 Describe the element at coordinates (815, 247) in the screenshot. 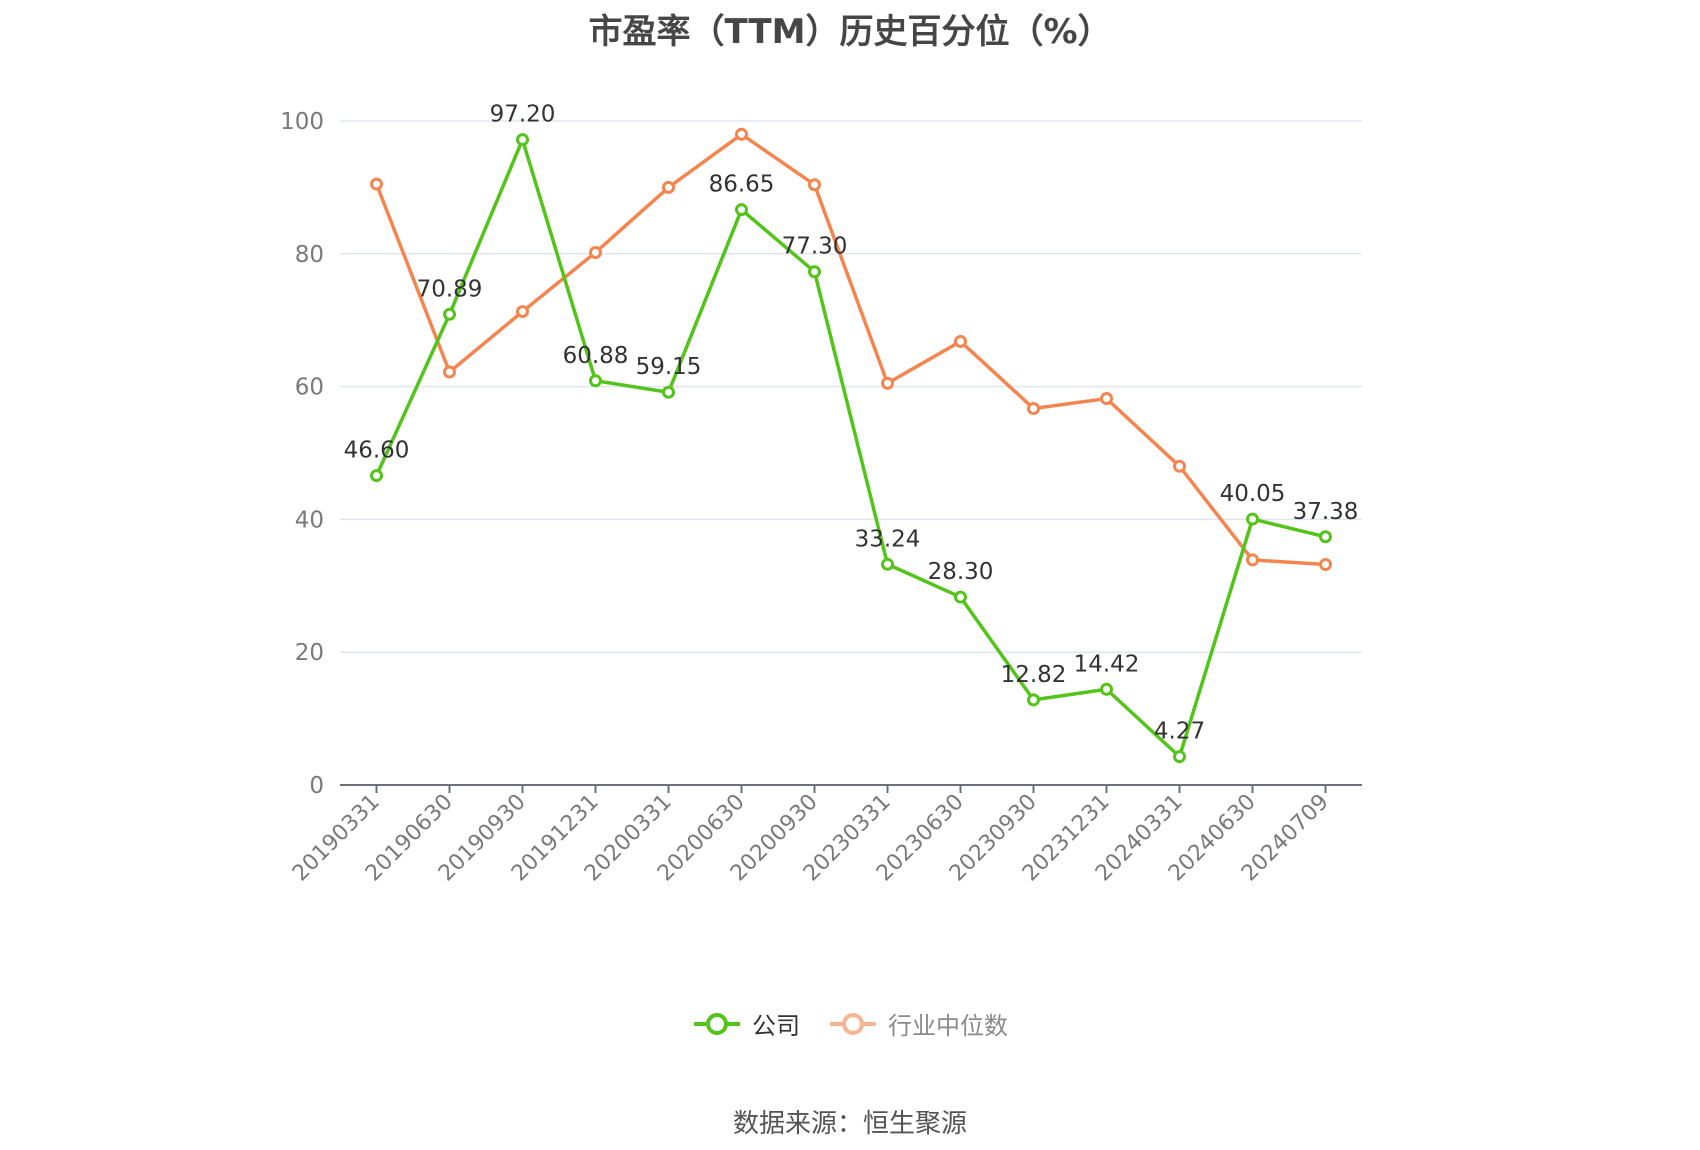

I see `data-label: 77.30` at that location.